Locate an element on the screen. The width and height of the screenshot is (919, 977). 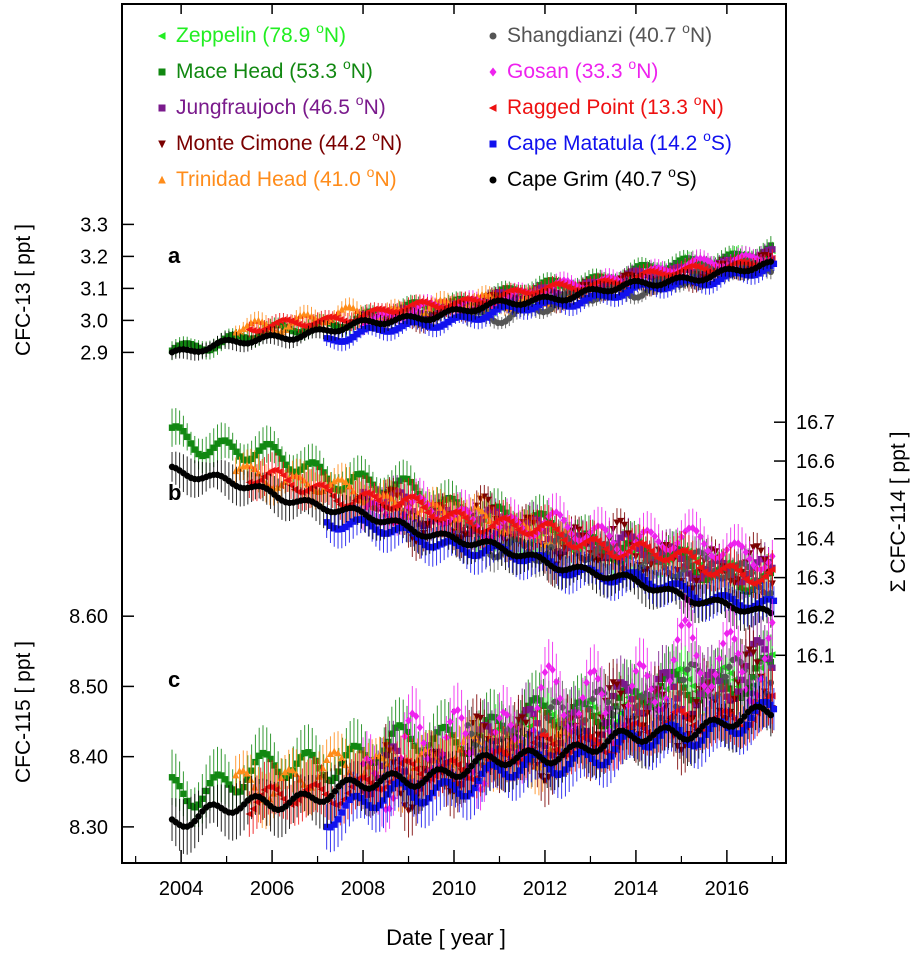
series is located at coordinates (471, 307).